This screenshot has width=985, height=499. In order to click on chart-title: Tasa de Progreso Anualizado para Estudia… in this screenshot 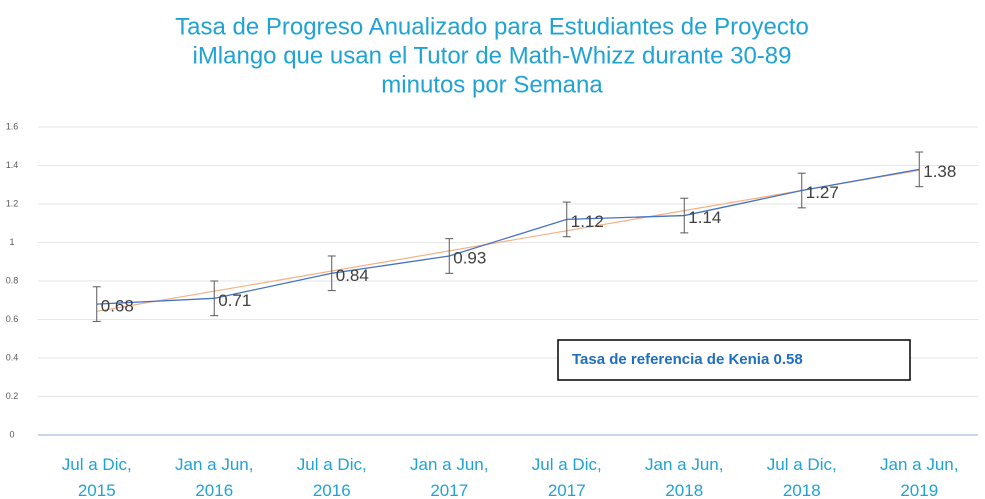, I will do `click(492, 26)`.